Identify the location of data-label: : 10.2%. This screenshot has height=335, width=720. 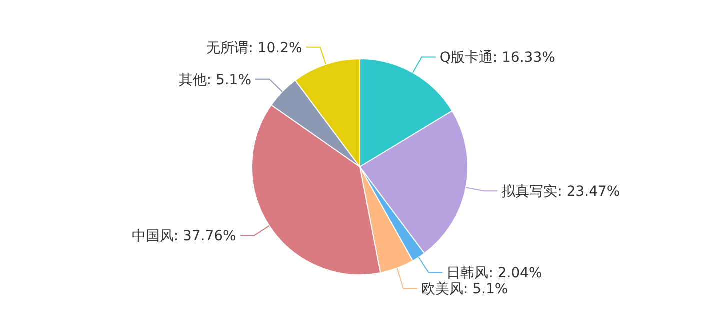
(275, 48).